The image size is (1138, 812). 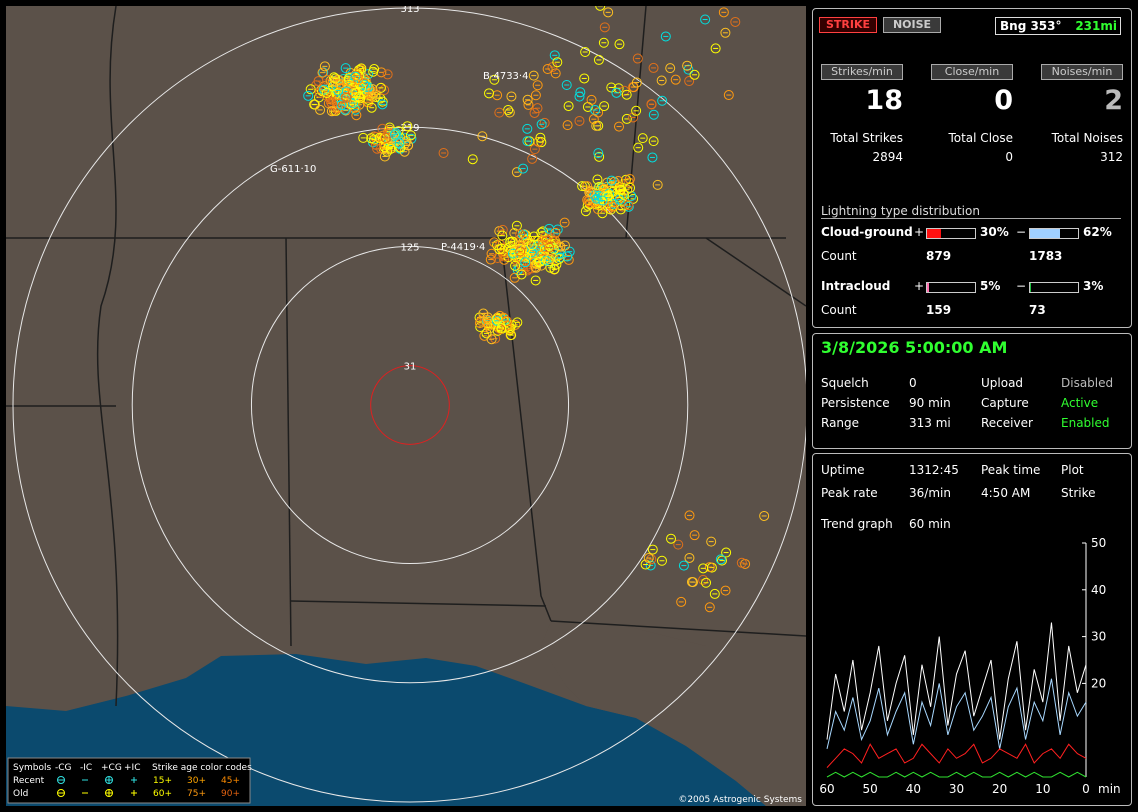 What do you see at coordinates (1093, 286) in the screenshot?
I see `pct-label: 3%` at bounding box center [1093, 286].